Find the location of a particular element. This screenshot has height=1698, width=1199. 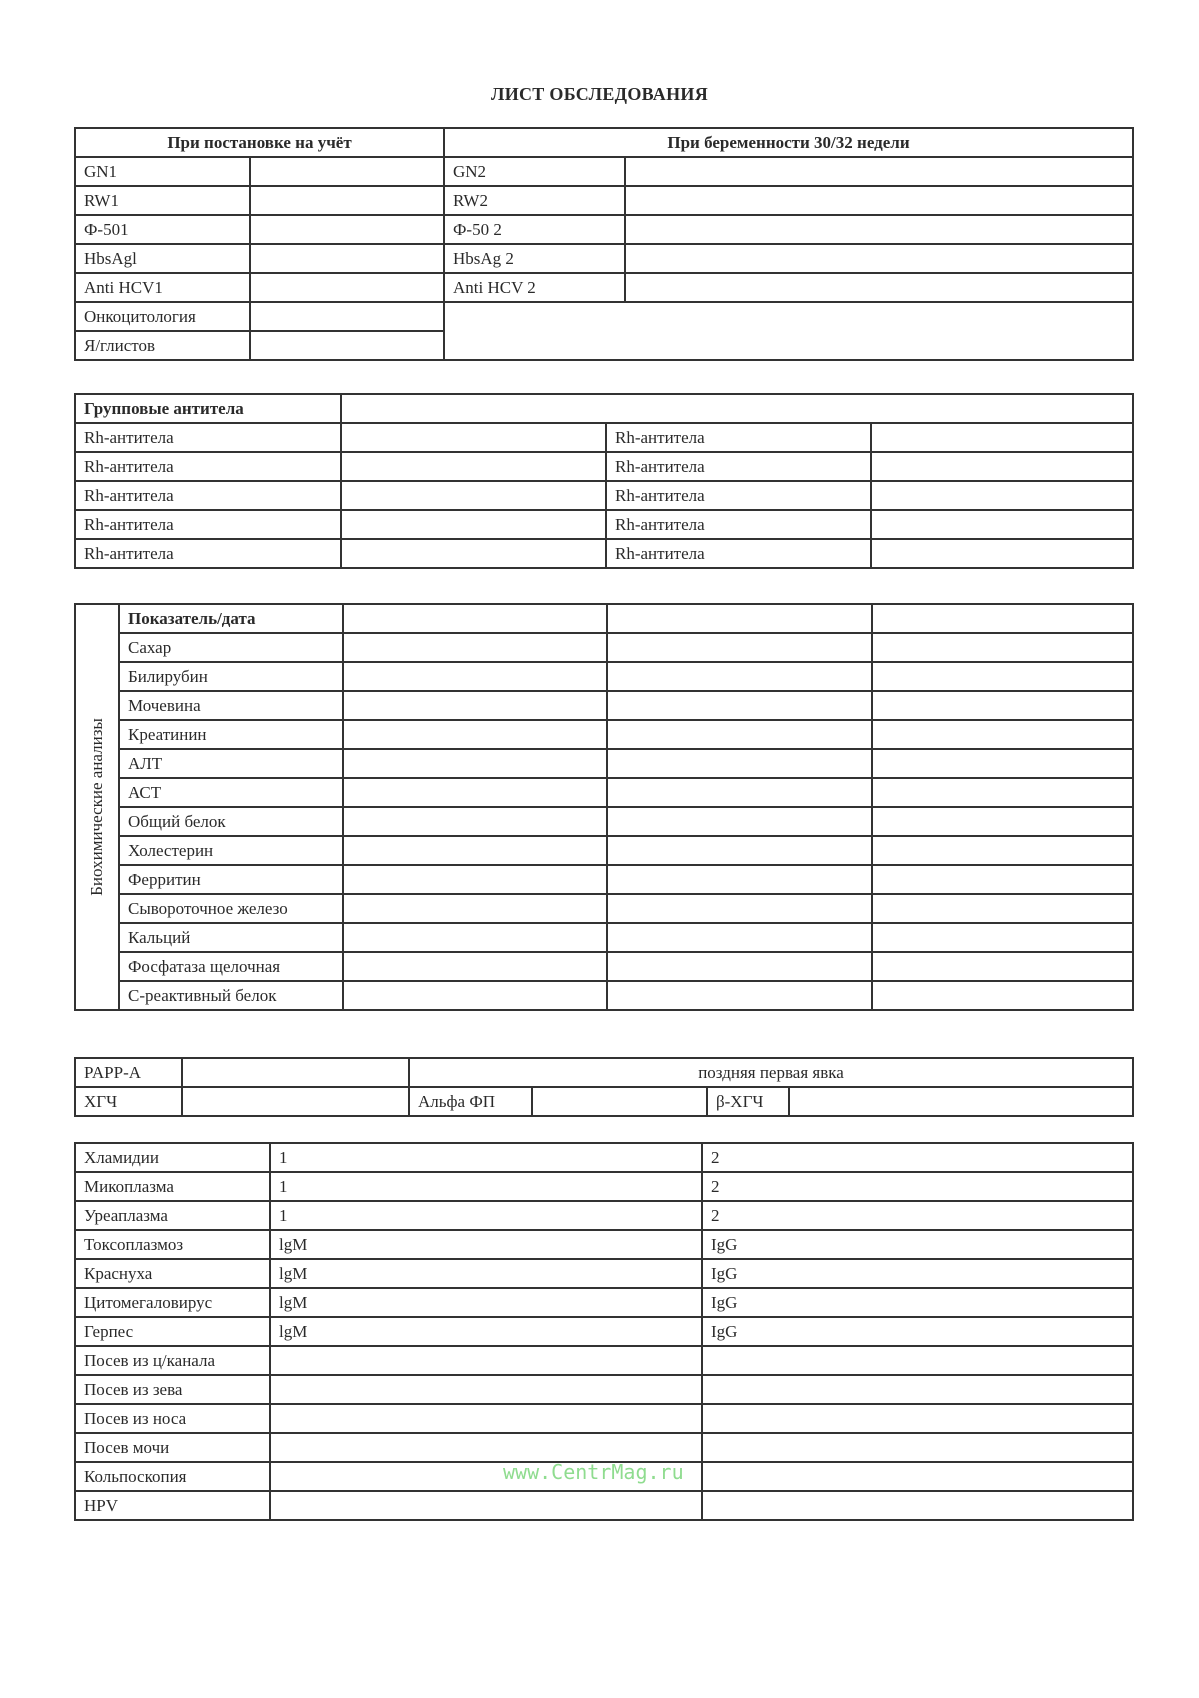

table-row: GN1 GN2 is located at coordinates (604, 171).